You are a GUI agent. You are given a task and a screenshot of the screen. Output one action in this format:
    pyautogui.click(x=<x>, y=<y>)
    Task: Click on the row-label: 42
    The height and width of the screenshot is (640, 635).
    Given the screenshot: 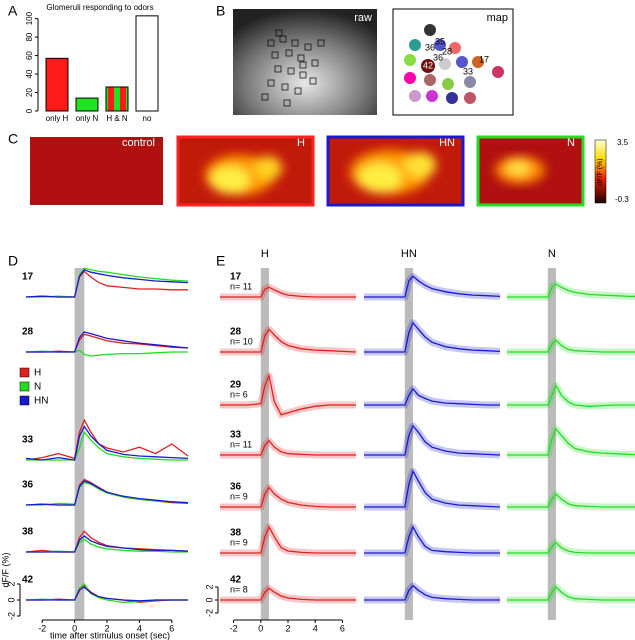 What is the action you would take?
    pyautogui.click(x=28, y=580)
    